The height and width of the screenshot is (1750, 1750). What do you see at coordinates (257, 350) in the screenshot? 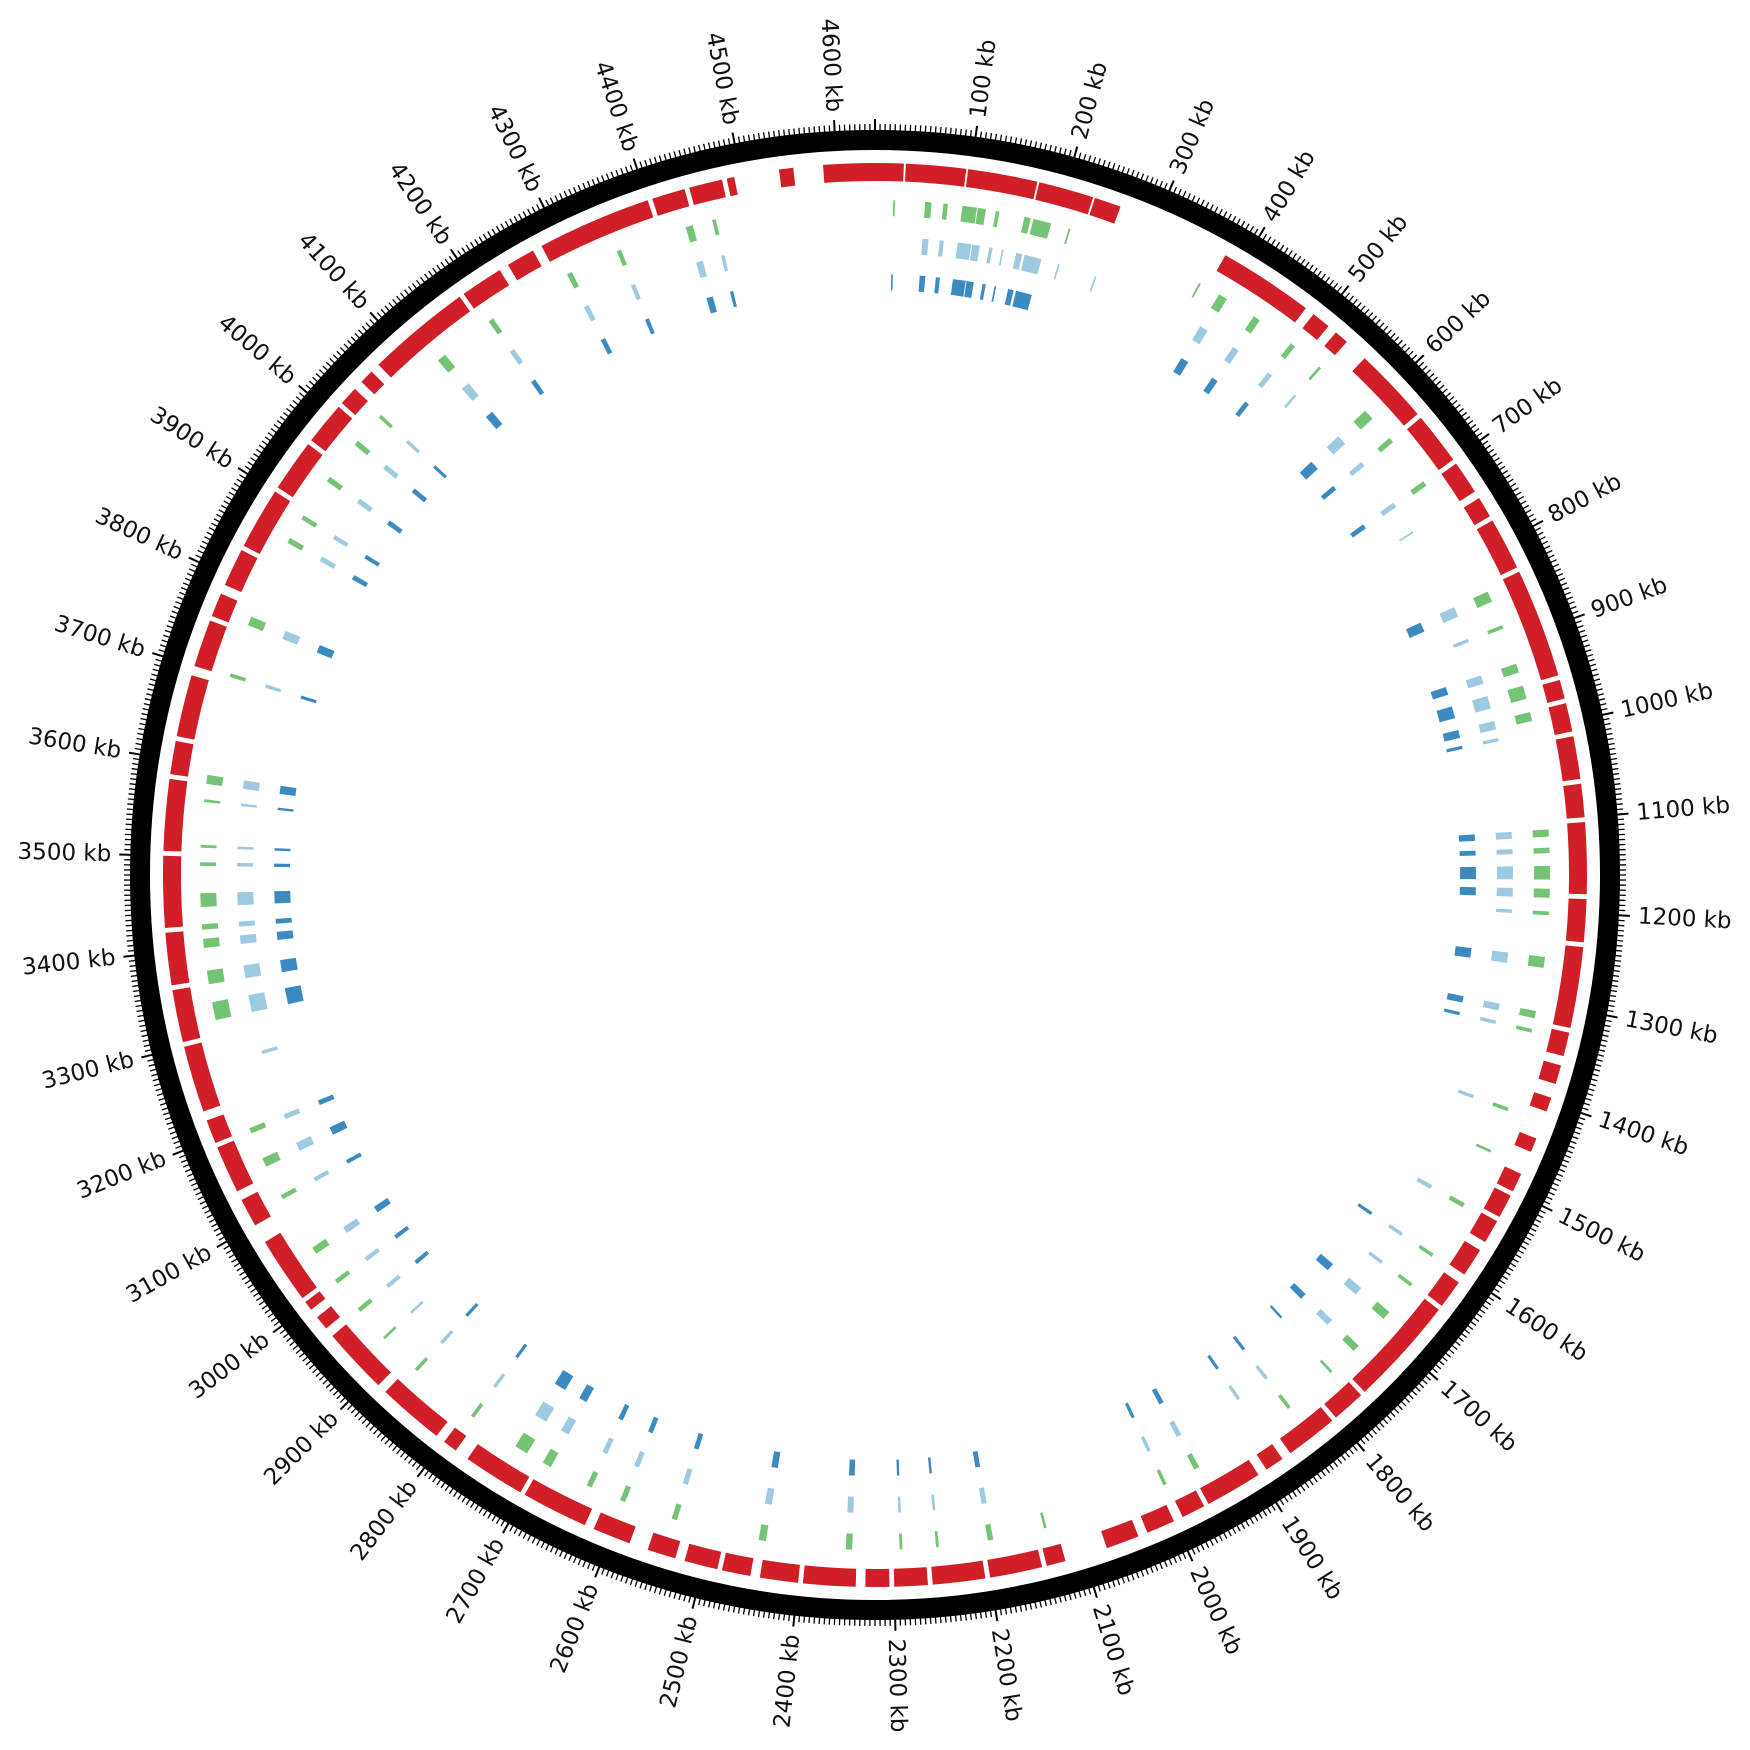
I see `tick-label: 4000 kb` at bounding box center [257, 350].